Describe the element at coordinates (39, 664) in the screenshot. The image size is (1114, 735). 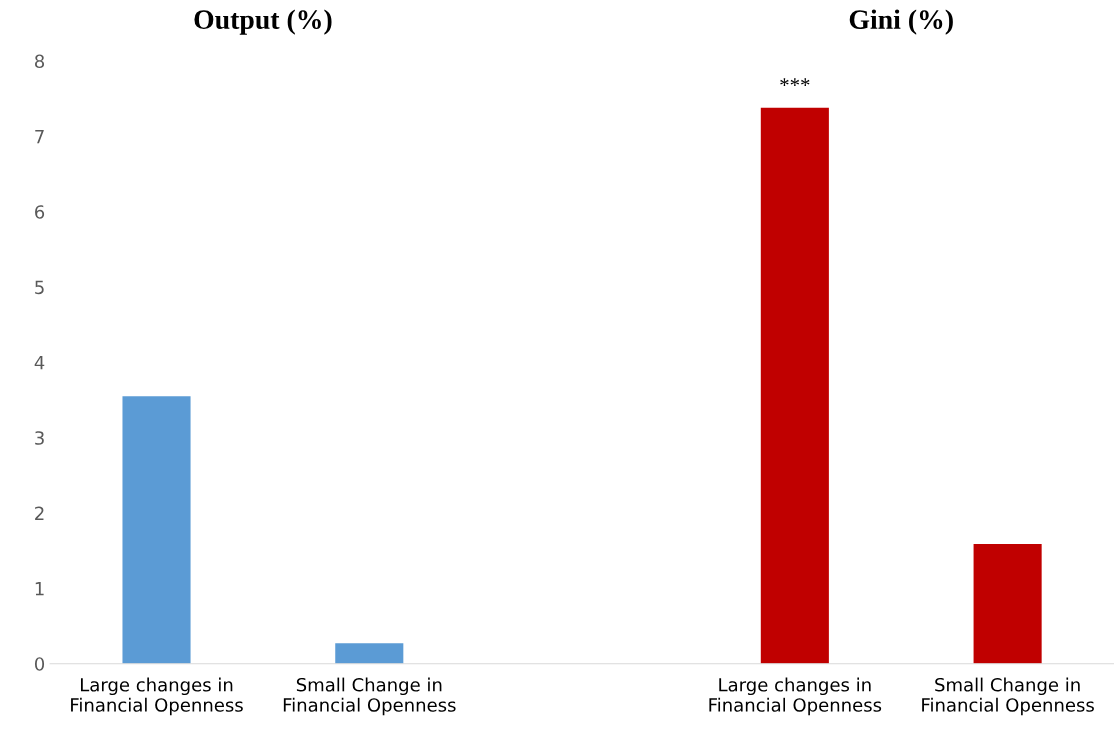
I see `y-tick-label: 0` at that location.